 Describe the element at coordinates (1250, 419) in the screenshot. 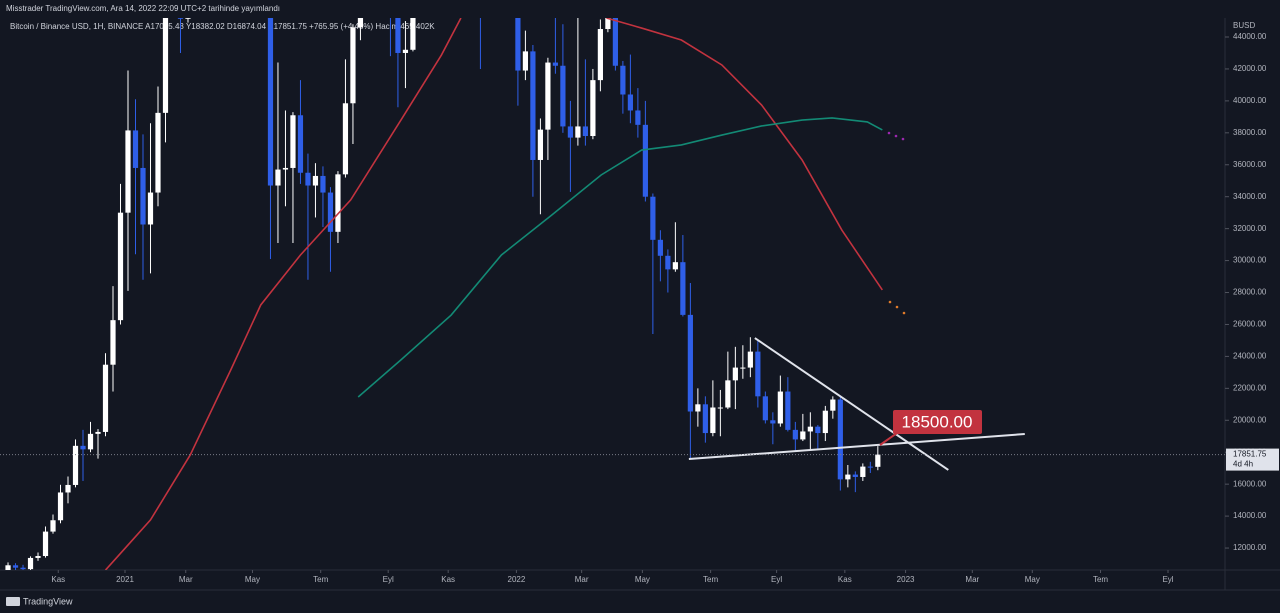

I see `y-tick-label: 20000.00` at that location.